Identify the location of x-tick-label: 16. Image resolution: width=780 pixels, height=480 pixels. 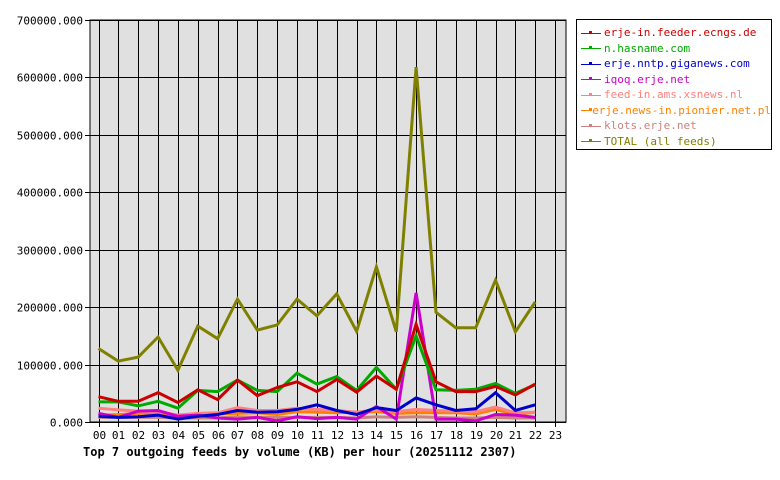
(416, 435).